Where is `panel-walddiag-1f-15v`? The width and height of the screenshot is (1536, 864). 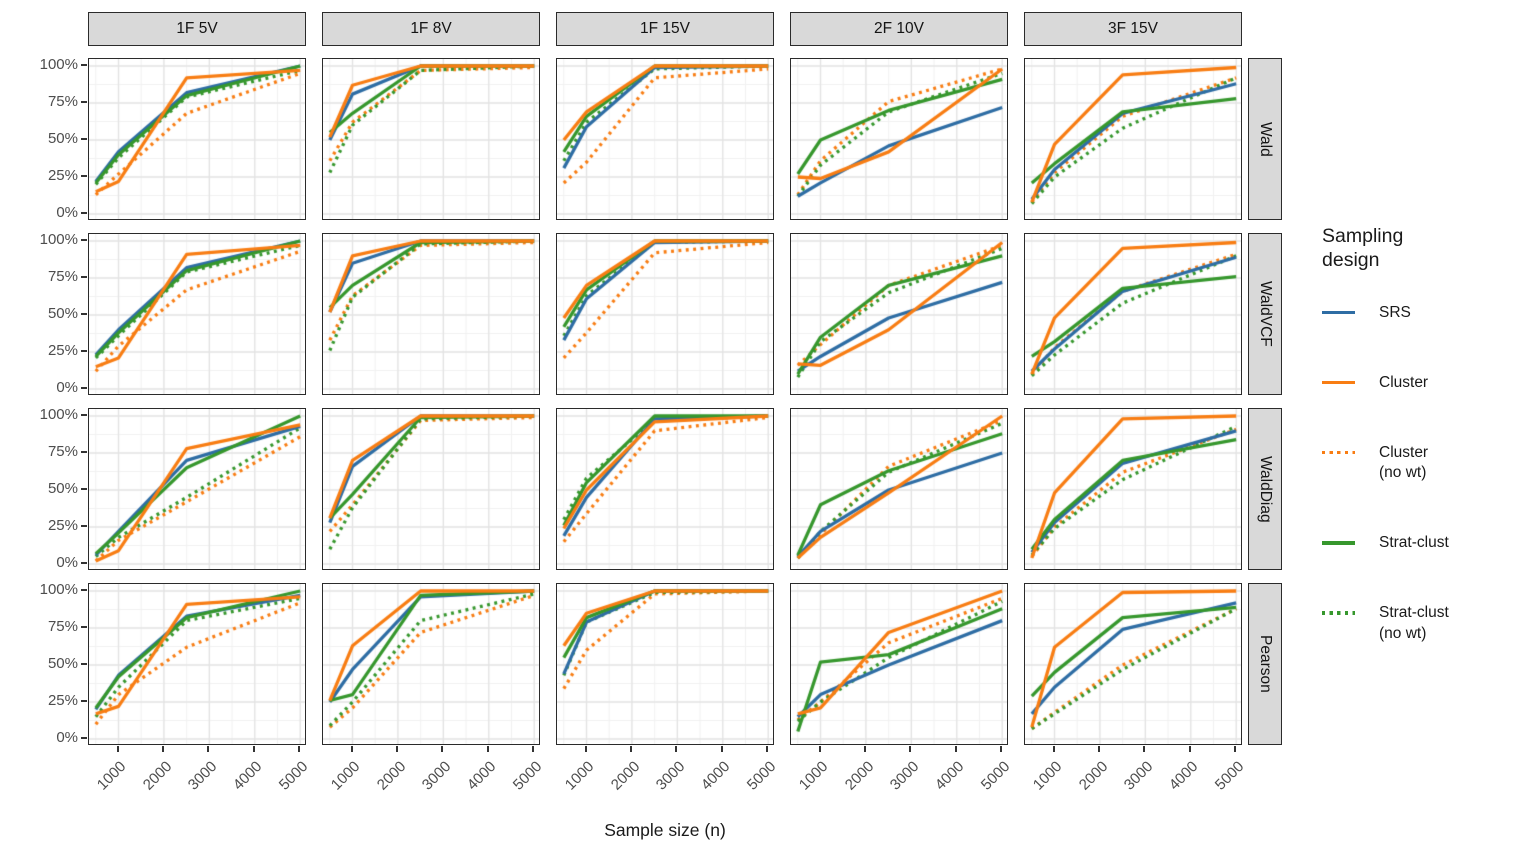 panel-walddiag-1f-15v is located at coordinates (665, 489).